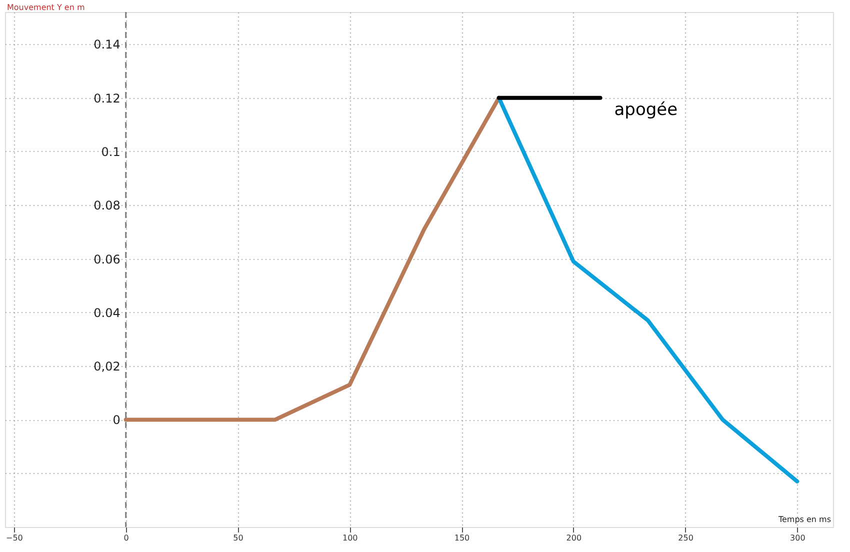  Describe the element at coordinates (107, 259) in the screenshot. I see `y-tick-label: 0.06` at that location.